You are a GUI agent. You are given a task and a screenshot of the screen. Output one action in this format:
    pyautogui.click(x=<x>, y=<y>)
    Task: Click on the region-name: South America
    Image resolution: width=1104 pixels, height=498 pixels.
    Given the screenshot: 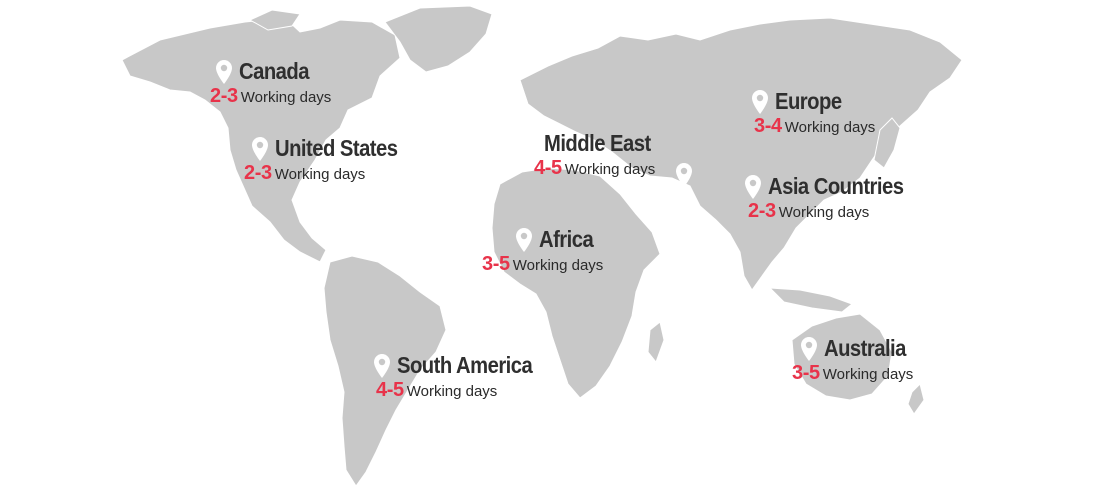 What is the action you would take?
    pyautogui.click(x=465, y=365)
    